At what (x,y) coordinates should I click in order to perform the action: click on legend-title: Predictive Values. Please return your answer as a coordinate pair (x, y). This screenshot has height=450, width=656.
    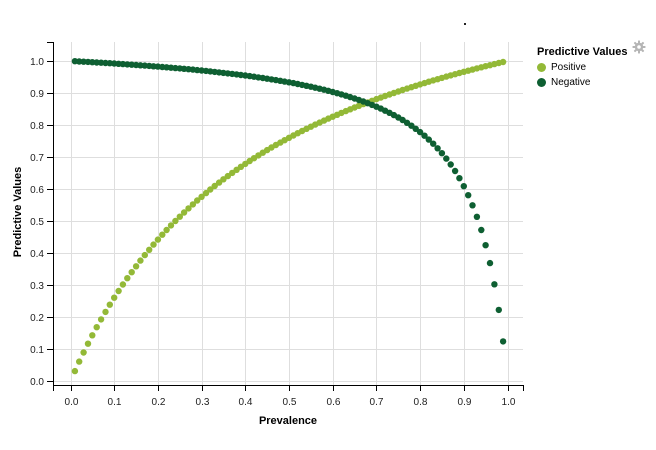
    Looking at the image, I should click on (582, 52).